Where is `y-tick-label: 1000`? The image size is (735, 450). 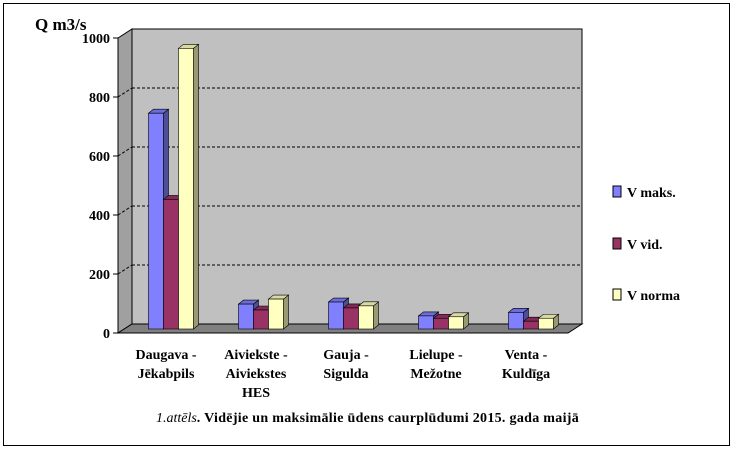 y-tick-label: 1000 is located at coordinates (96, 39).